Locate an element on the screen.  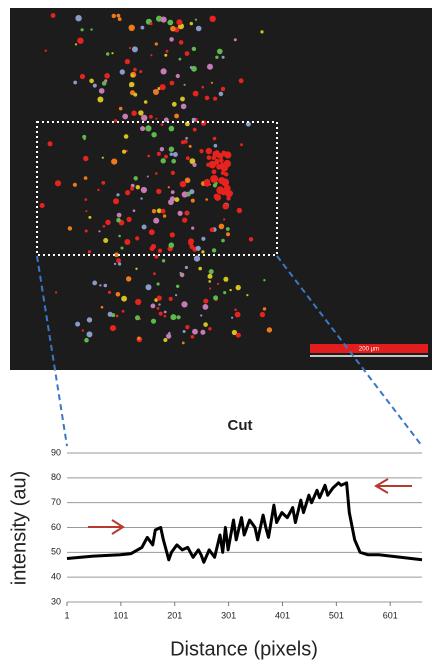
y-tick-label: 30 is located at coordinates (56, 601).